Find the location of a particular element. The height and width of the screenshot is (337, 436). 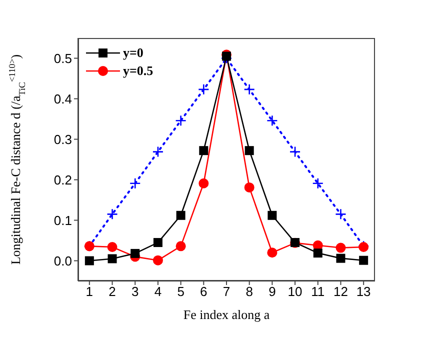

x-tick-label: 9 is located at coordinates (272, 292).